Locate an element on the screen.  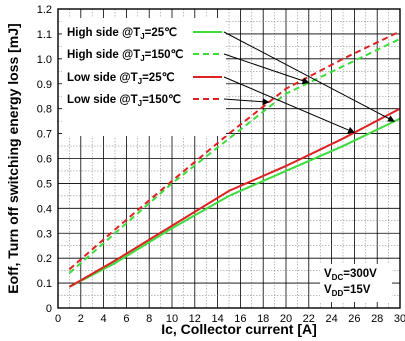
y-tick-label: 0.1 is located at coordinates (44, 284).